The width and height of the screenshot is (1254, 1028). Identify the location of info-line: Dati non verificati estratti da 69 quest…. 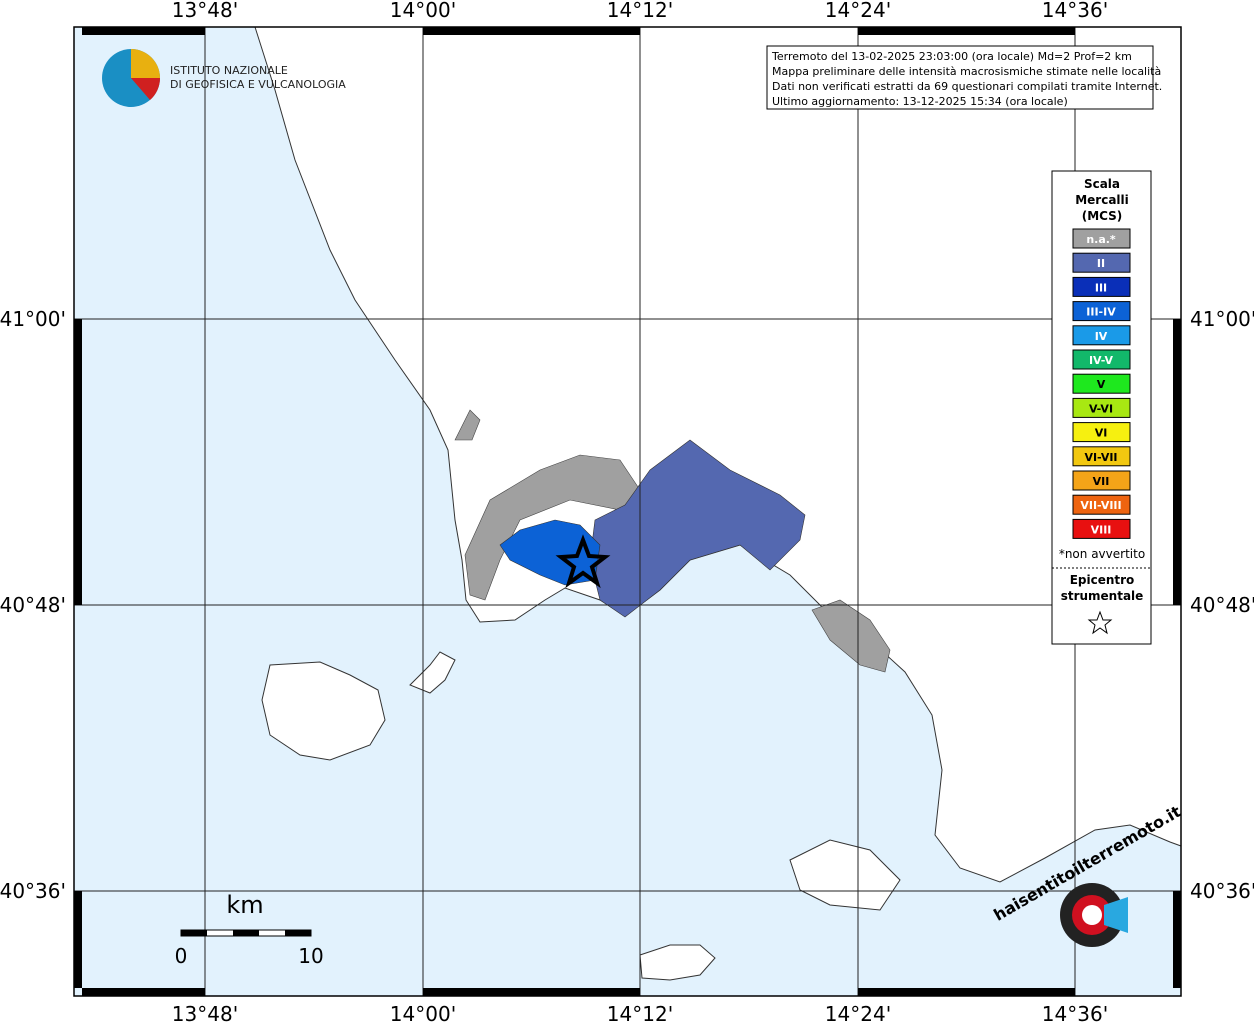
(967, 86).